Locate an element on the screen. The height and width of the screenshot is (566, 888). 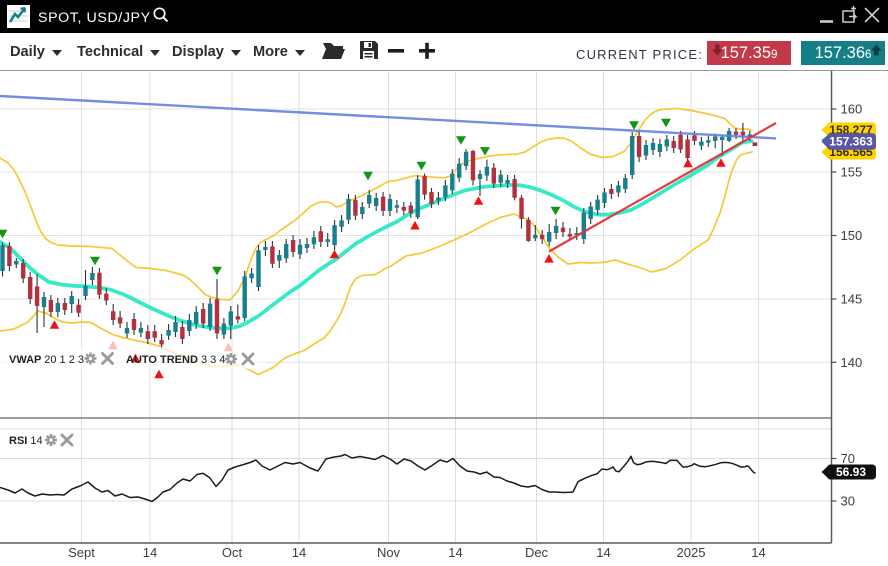
svg-text: 150 is located at coordinates (852, 235).